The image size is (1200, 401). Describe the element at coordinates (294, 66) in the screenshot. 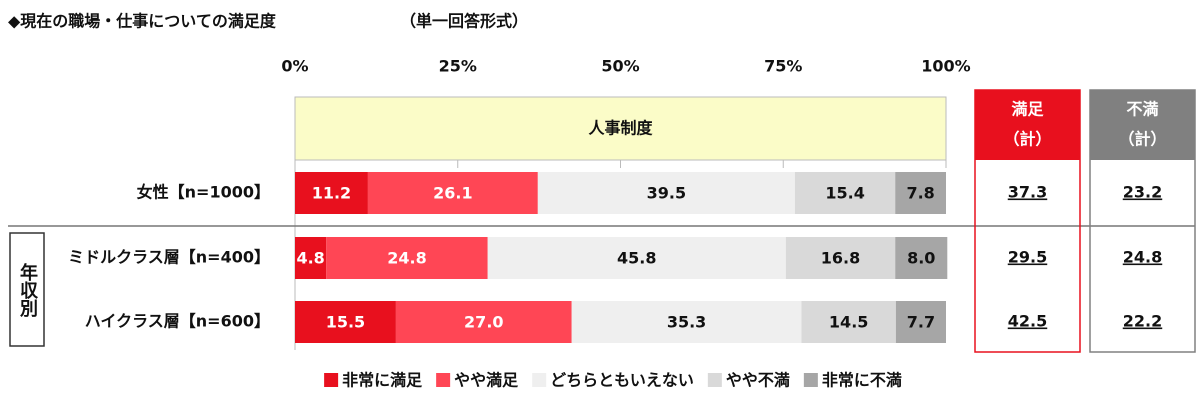

I see `x-tick-label: 0%` at that location.